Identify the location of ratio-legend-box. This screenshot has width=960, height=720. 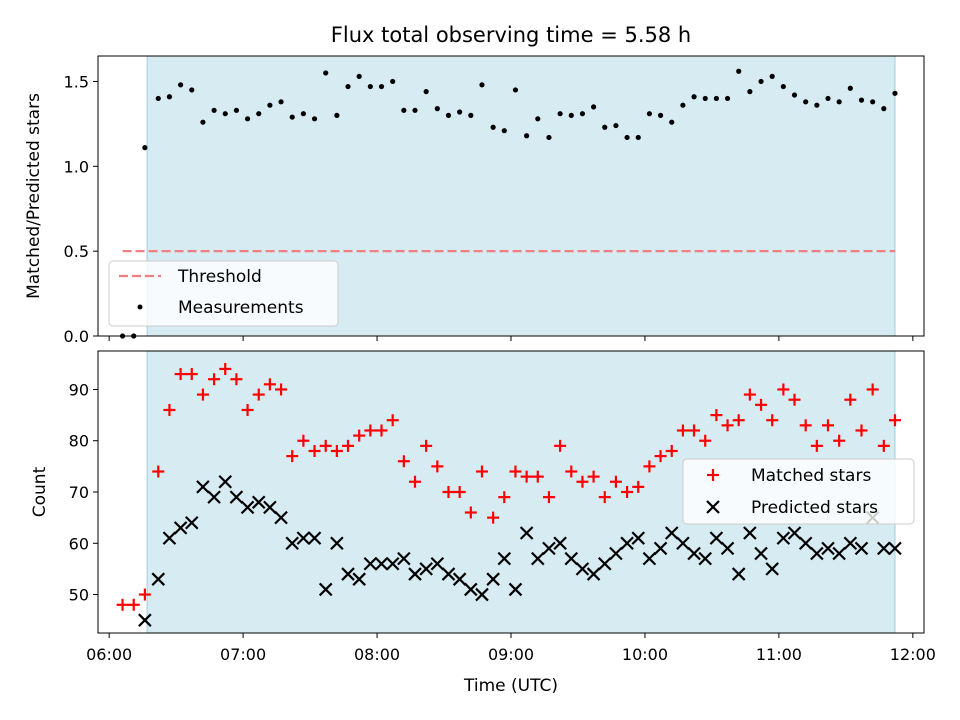
(223, 293).